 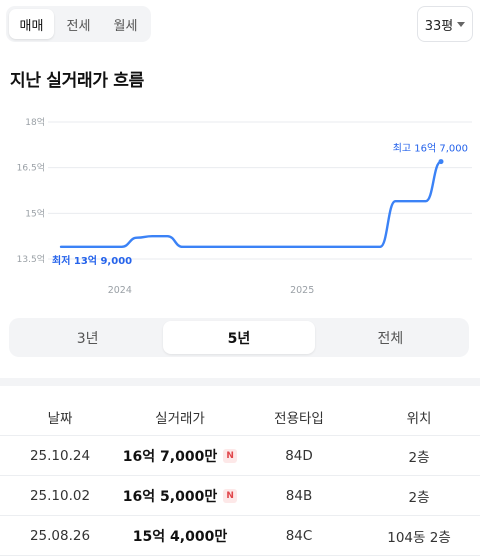 I want to click on row-type: 84C, so click(x=299, y=535).